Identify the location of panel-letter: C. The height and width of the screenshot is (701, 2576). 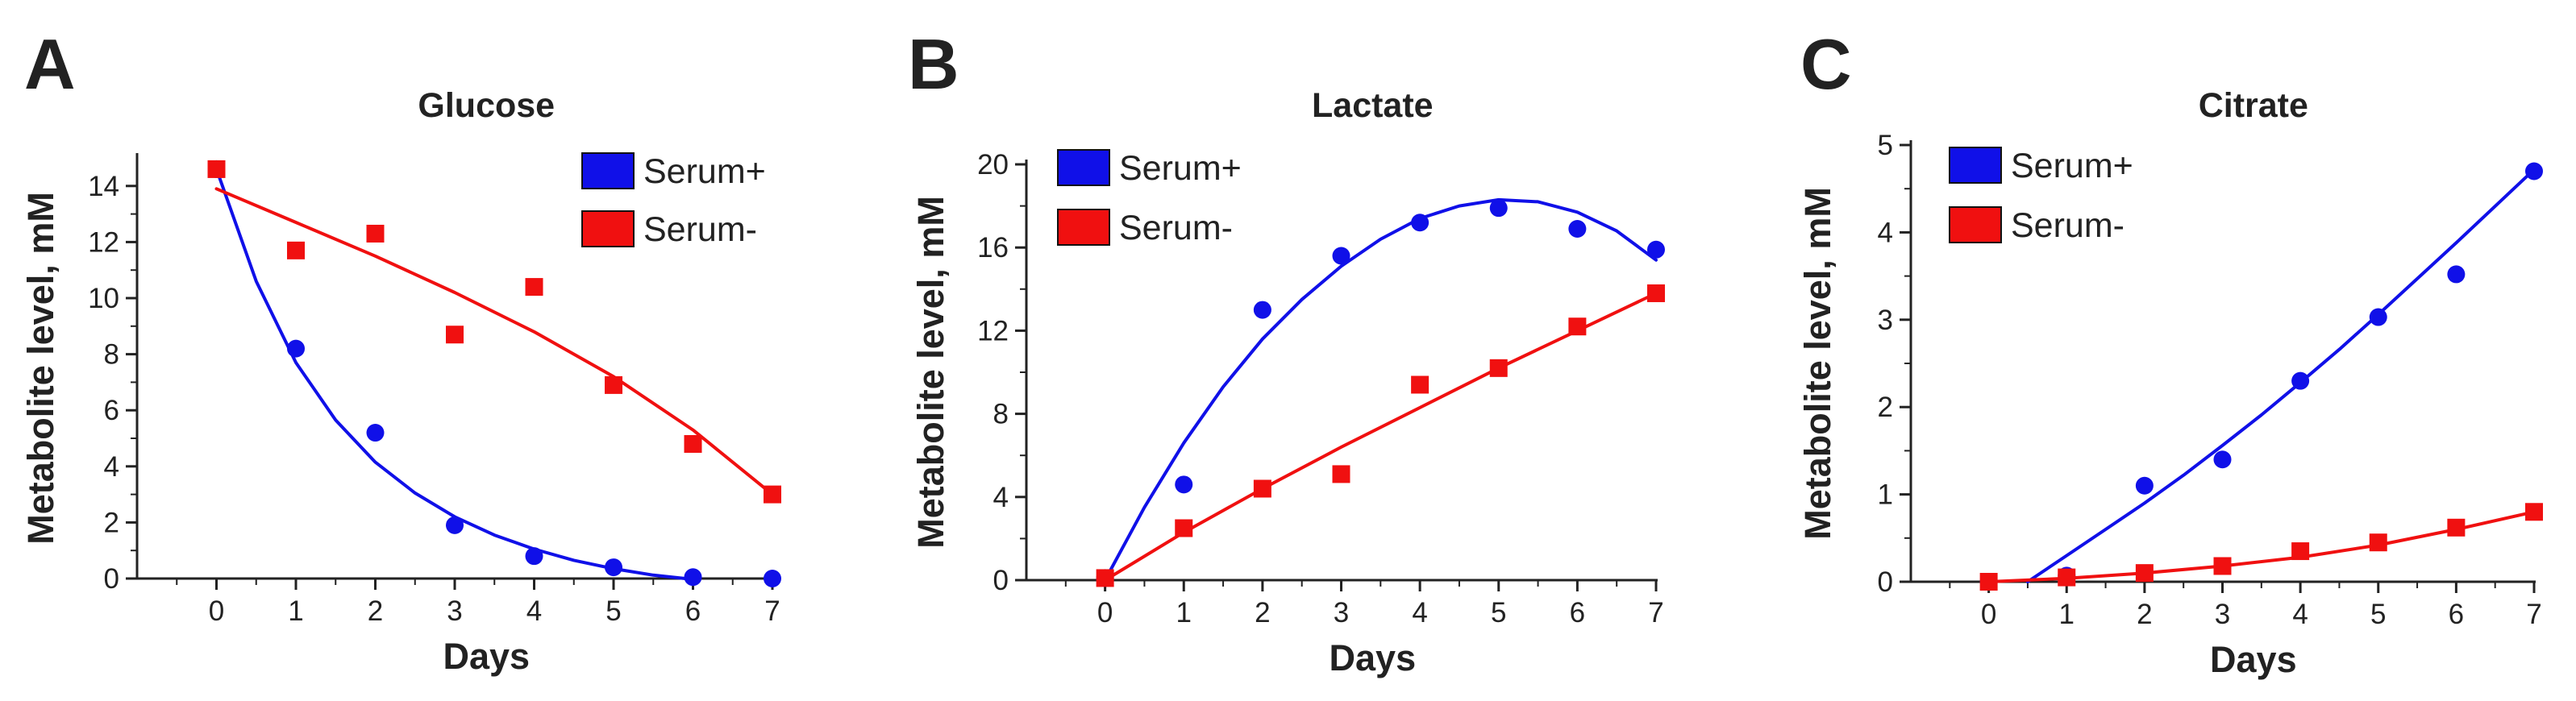
(1826, 64).